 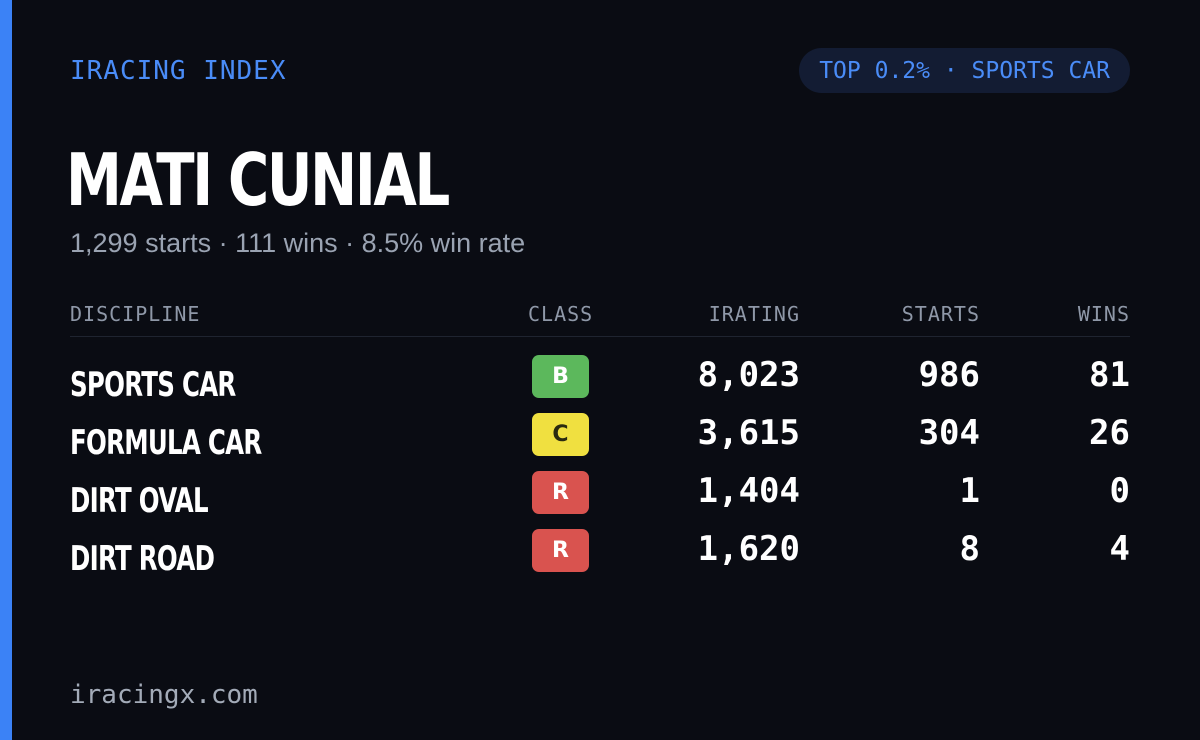 What do you see at coordinates (1103, 314) in the screenshot?
I see `header-wins: WINS` at bounding box center [1103, 314].